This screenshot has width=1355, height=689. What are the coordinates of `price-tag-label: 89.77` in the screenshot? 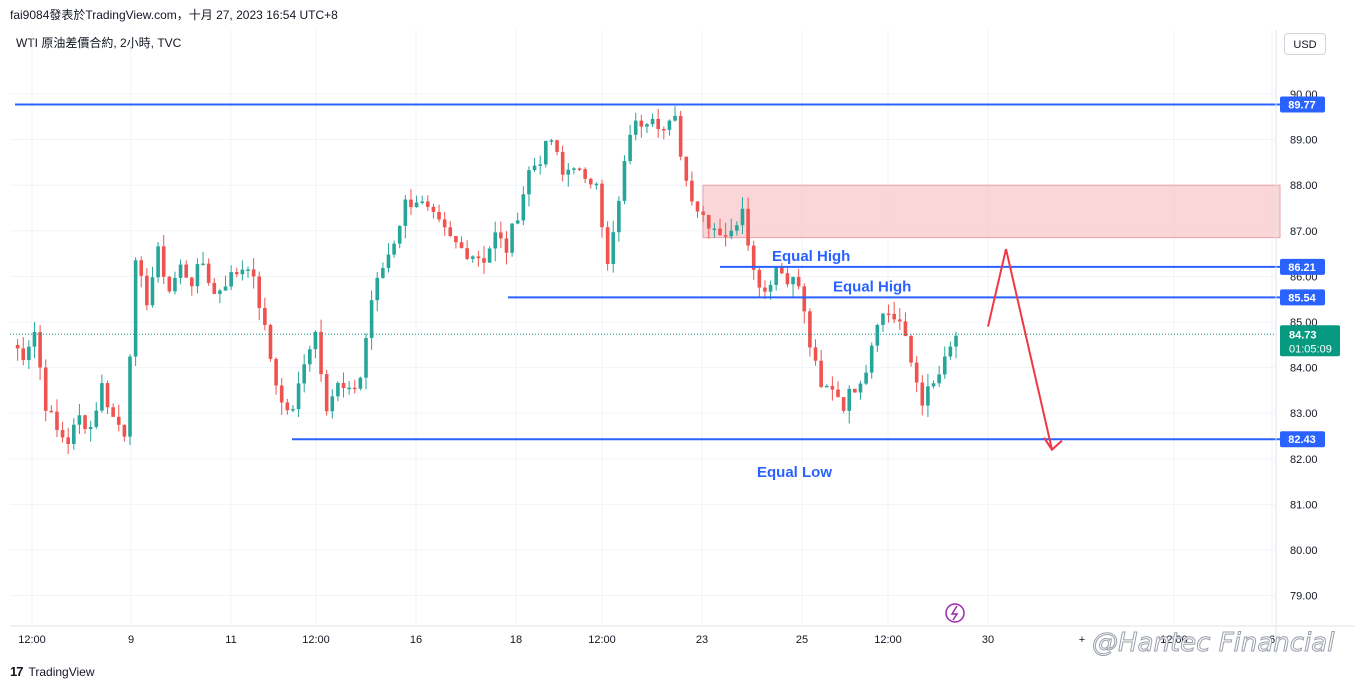 It's located at (1302, 105).